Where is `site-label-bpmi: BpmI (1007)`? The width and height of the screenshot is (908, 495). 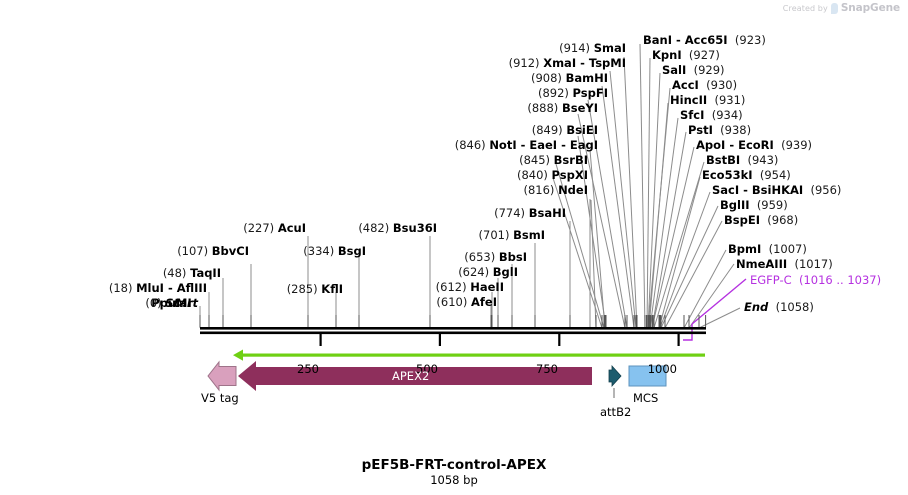 site-label-bpmi: BpmI (1007) is located at coordinates (767, 249).